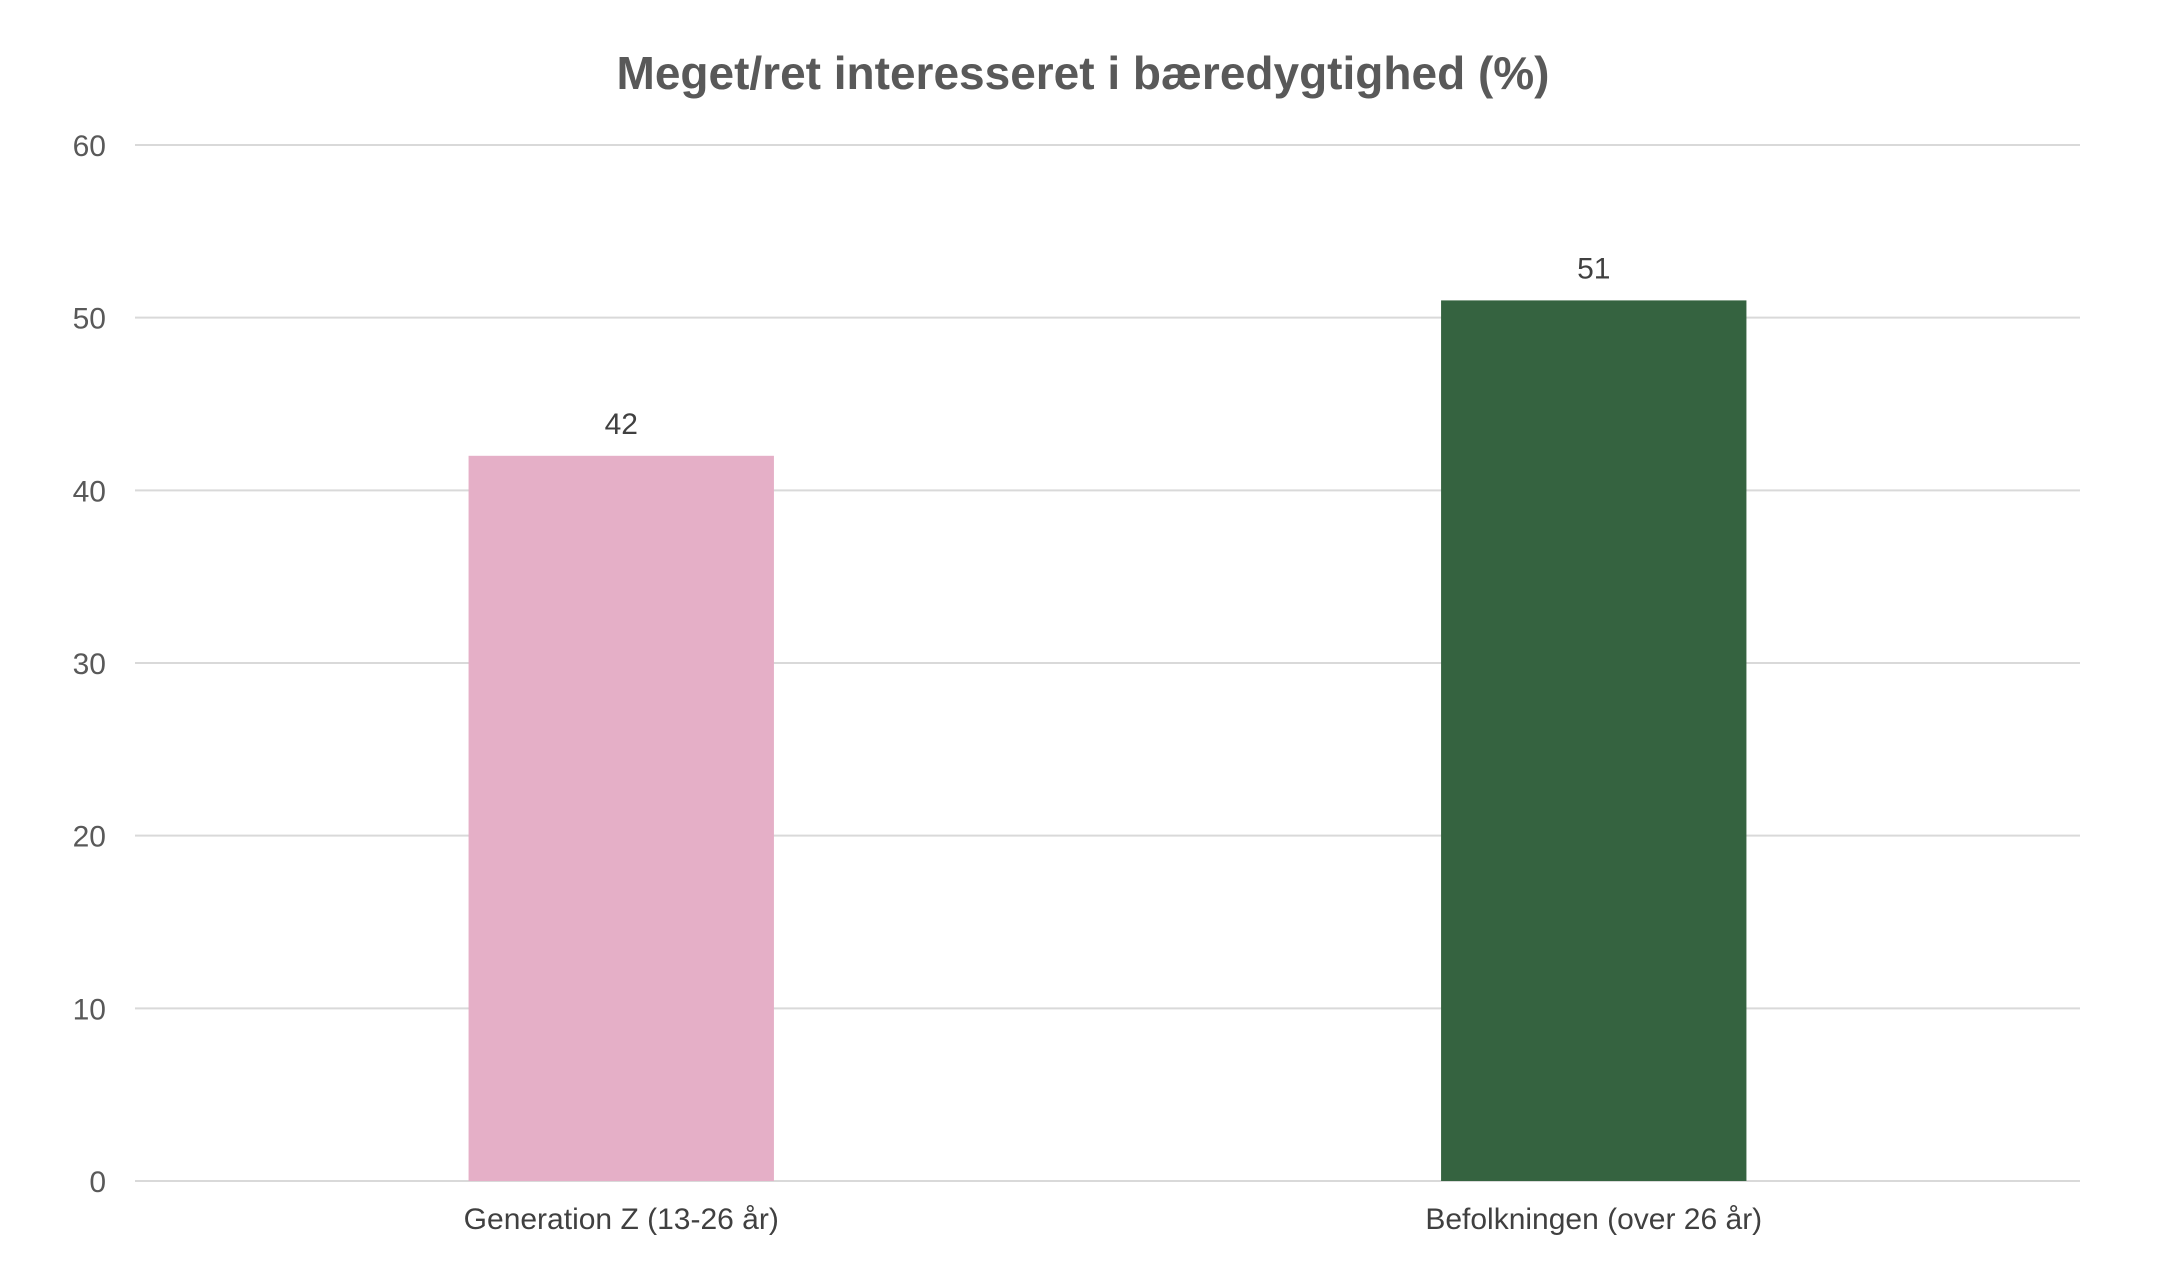  I want to click on y-tick-label: 30, so click(89, 664).